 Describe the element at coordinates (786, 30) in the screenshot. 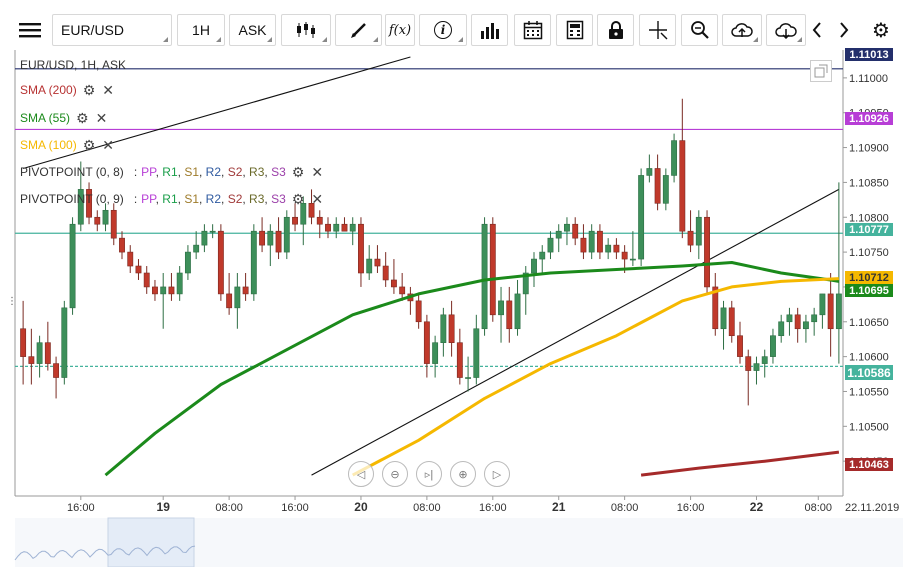

I see `download-button` at that location.